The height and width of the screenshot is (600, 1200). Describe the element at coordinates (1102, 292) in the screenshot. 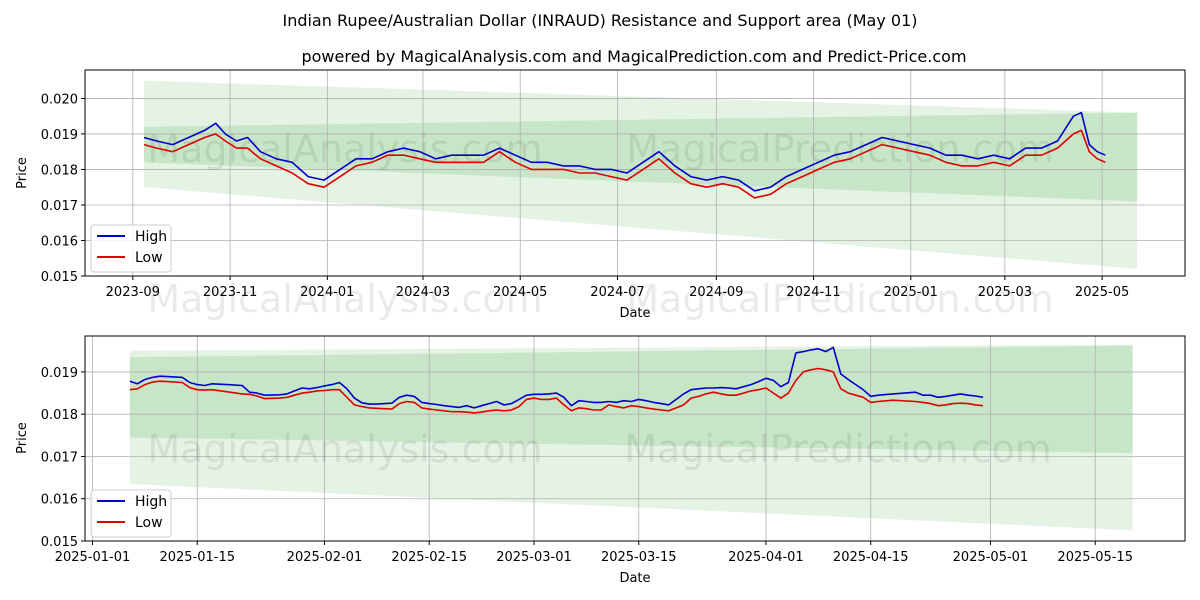

I see `top-x-tick-label: 2025-05` at that location.